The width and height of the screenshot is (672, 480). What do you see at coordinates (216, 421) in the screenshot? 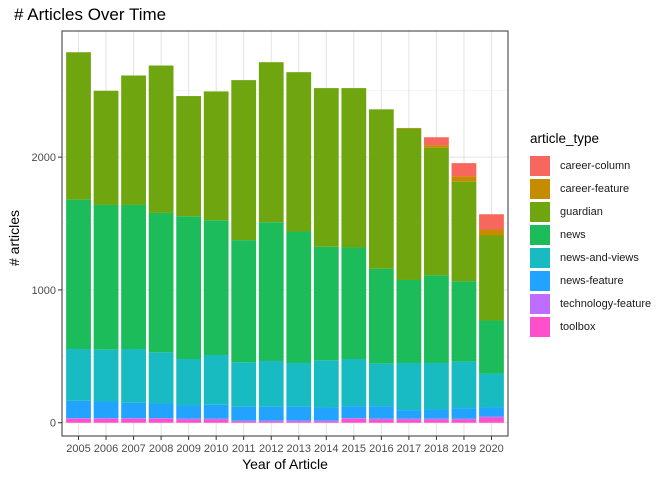
I see `bar-toolbox-2010` at bounding box center [216, 421].